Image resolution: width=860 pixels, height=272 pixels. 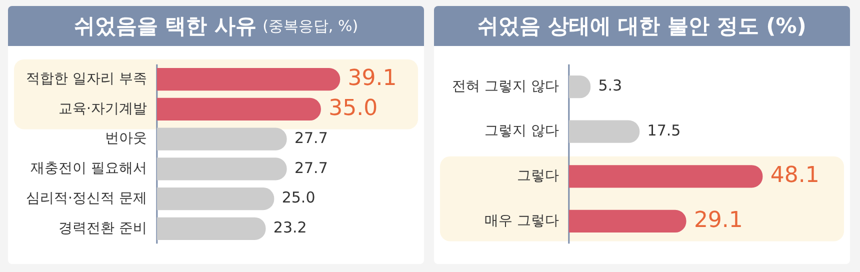 I want to click on data-label: 35.0, so click(x=353, y=108).